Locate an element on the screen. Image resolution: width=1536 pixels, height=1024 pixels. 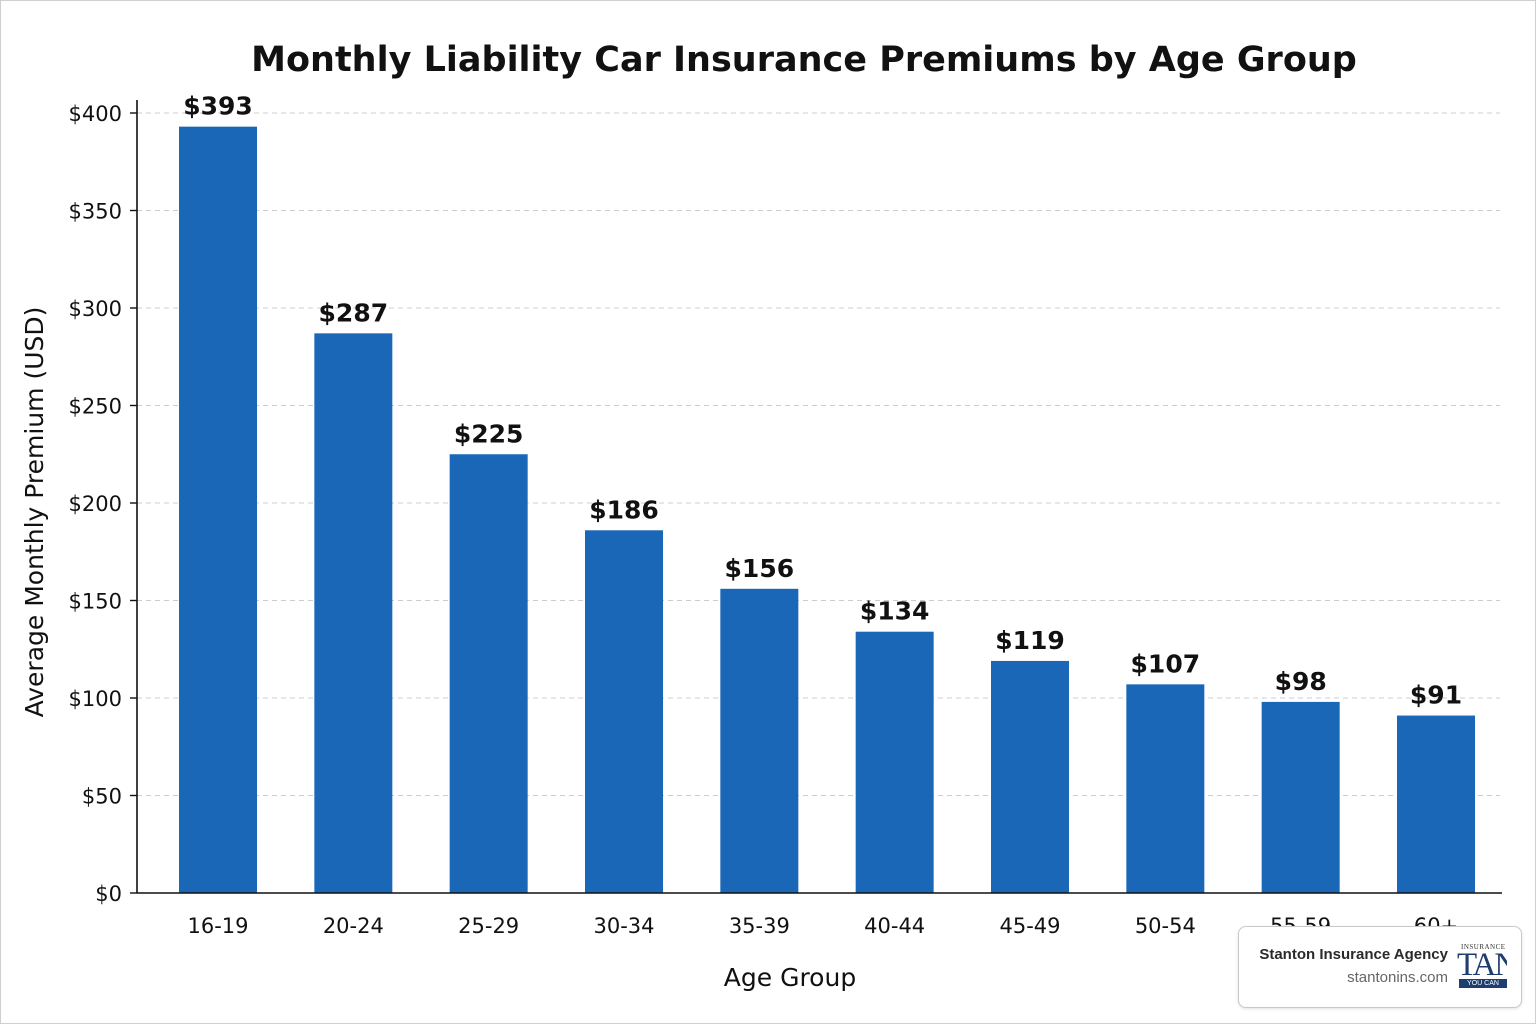
data-label: $134 is located at coordinates (895, 611).